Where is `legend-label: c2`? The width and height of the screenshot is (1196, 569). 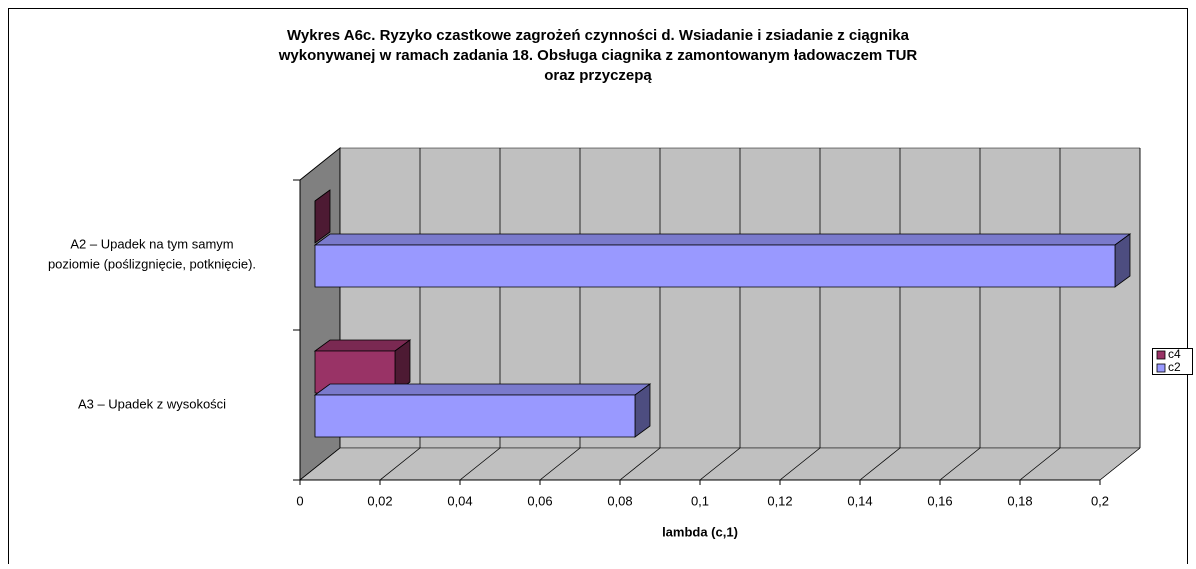
legend-label: c2 is located at coordinates (1174, 367).